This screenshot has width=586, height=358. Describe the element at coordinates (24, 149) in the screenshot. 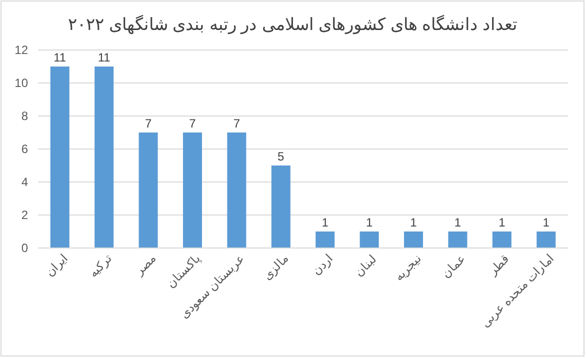

I see `y-tick-label: 6` at that location.